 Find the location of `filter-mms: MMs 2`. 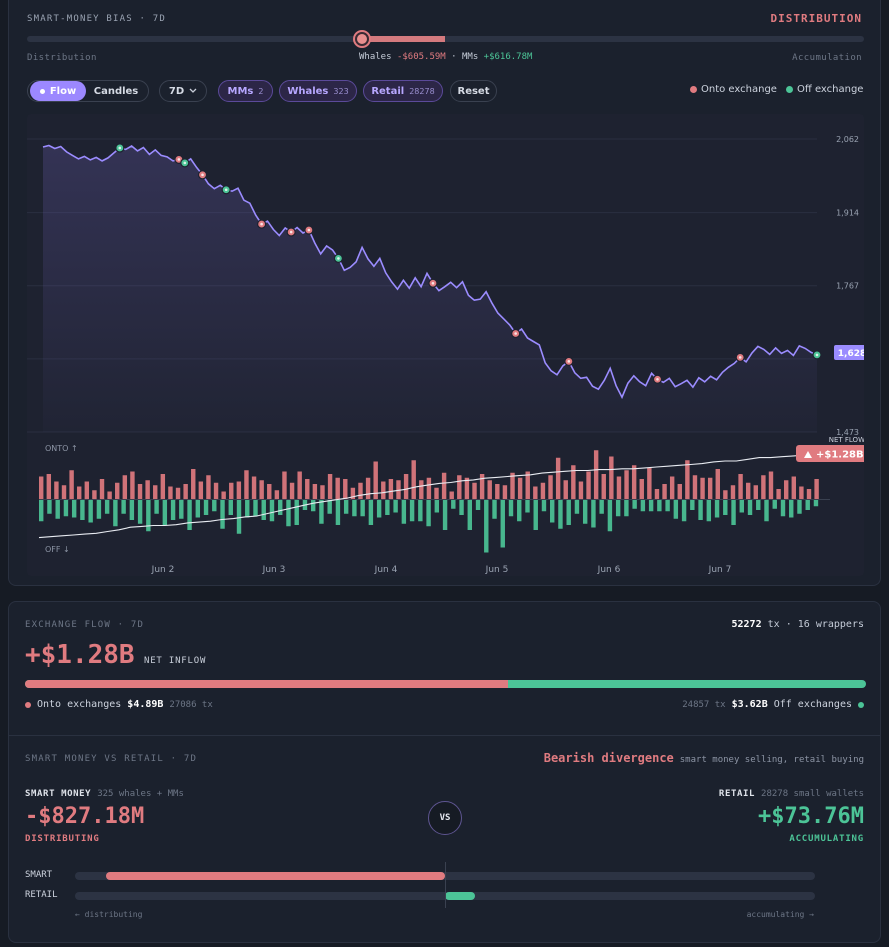

filter-mms: MMs 2 is located at coordinates (245, 91).